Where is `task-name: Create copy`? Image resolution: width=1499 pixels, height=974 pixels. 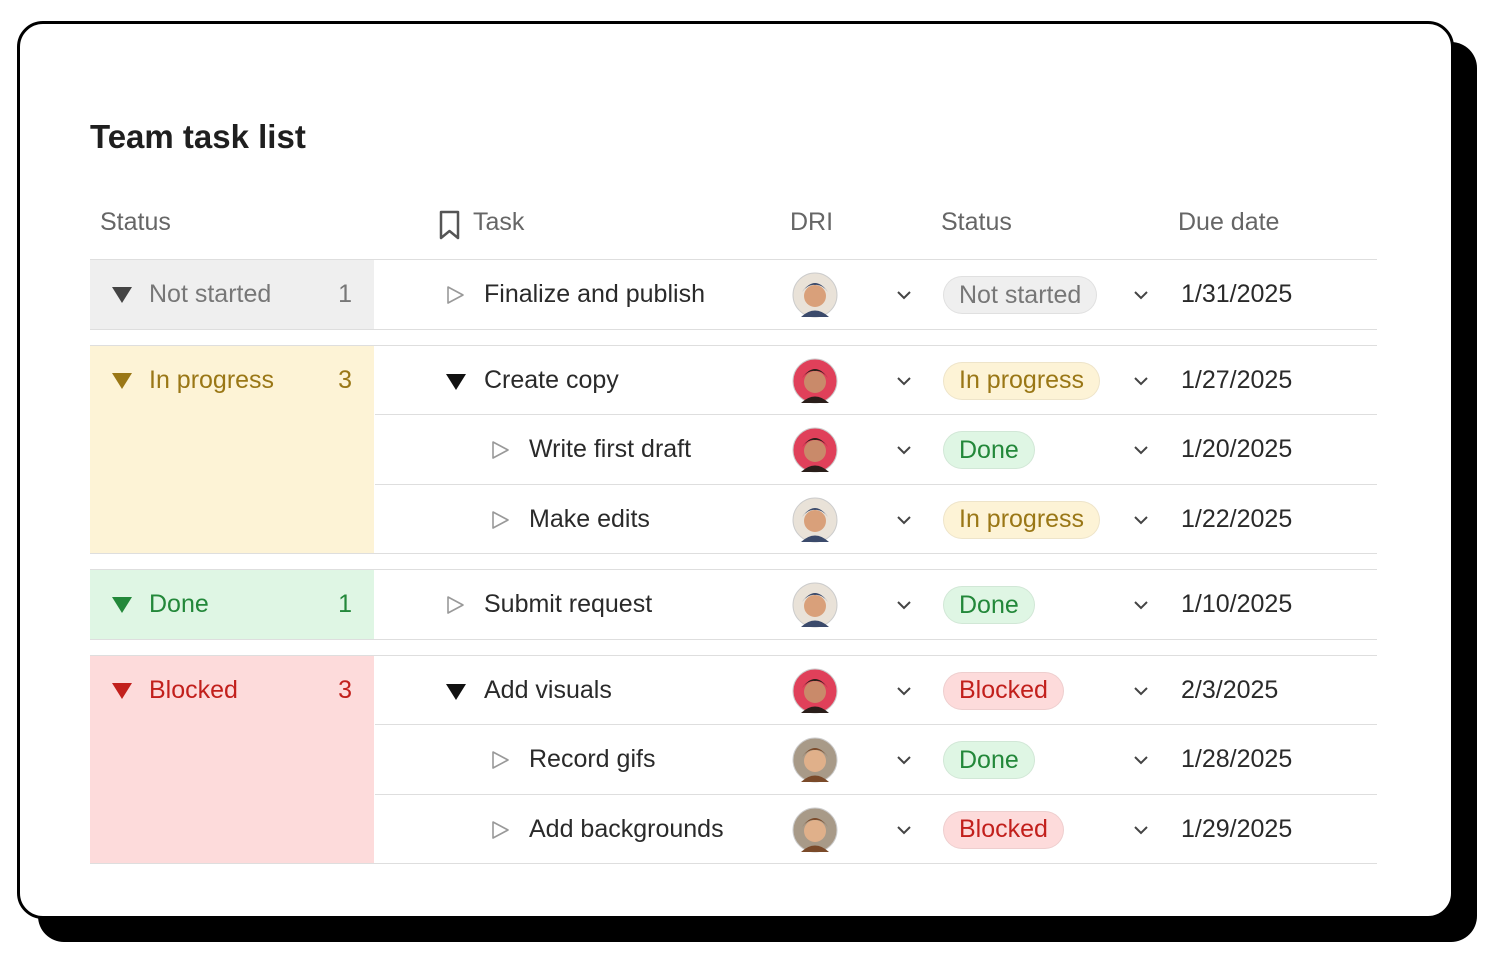 task-name: Create copy is located at coordinates (551, 379).